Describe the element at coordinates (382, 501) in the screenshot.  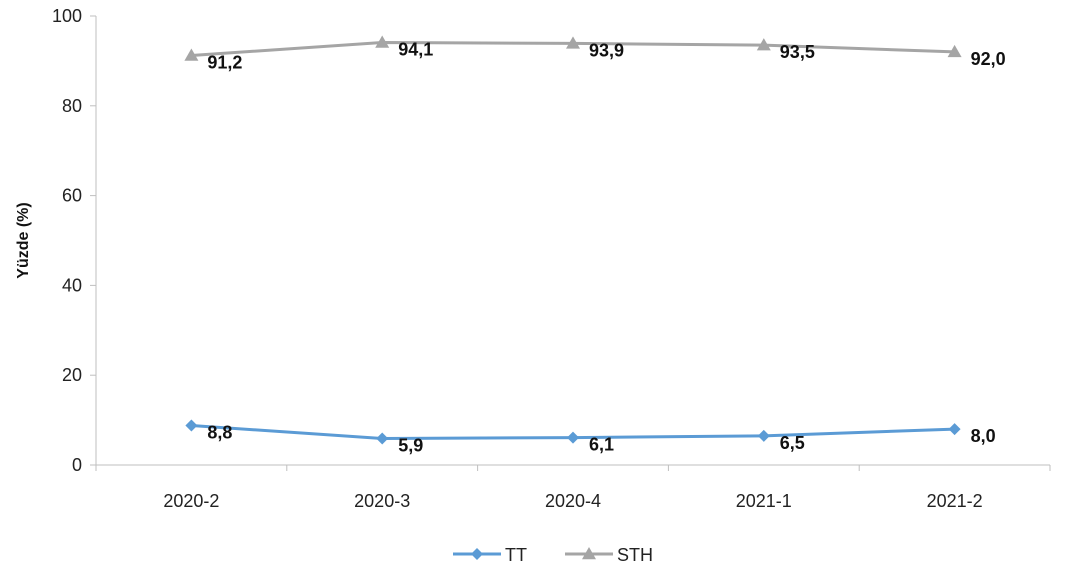
I see `x-tick-label: 2020-3` at that location.